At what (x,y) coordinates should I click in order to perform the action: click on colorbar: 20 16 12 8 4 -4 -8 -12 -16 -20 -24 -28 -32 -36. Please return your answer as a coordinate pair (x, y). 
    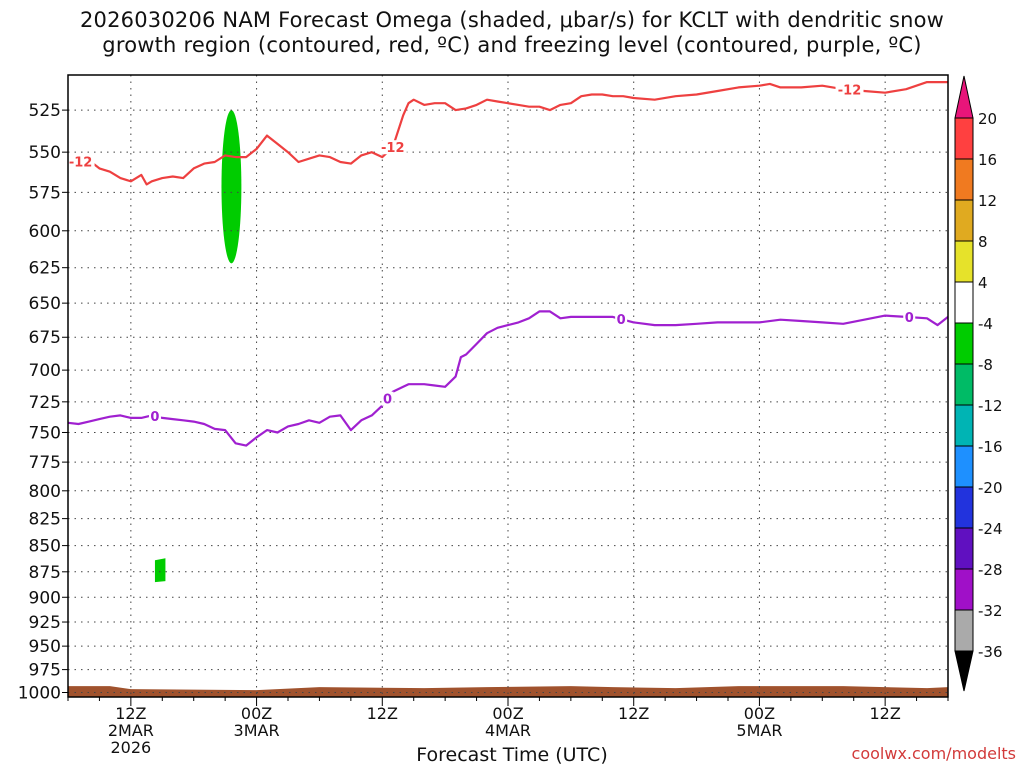
    Looking at the image, I should click on (978, 383).